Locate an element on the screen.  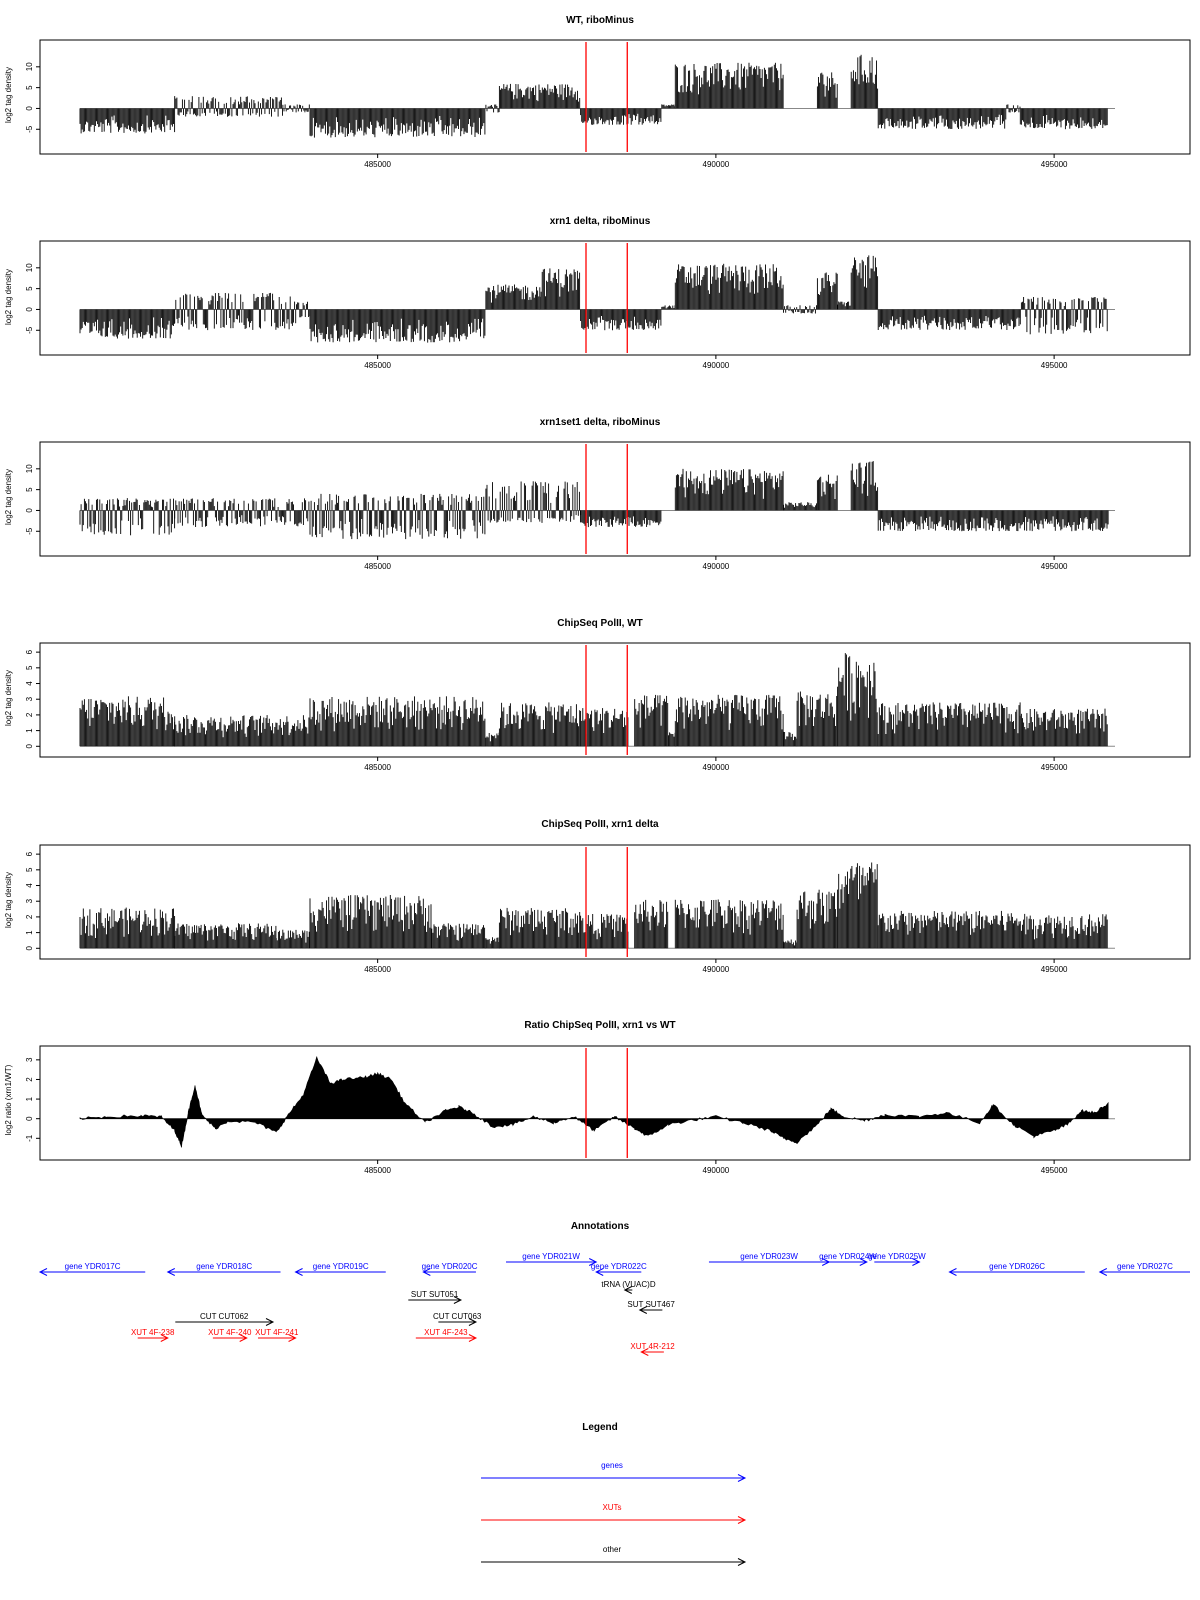
feature-label: XUT 4F-238 is located at coordinates (153, 1332).